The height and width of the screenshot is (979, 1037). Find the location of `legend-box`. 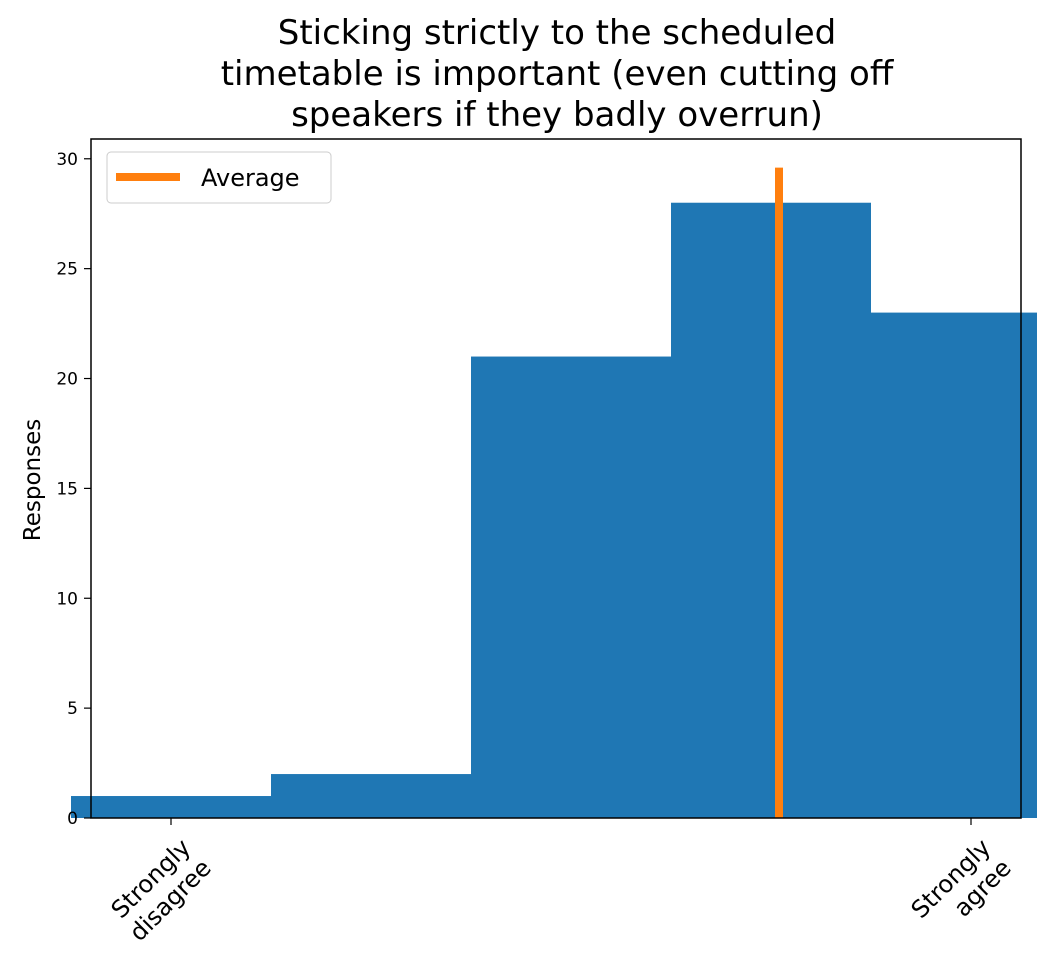

legend-box is located at coordinates (219, 177).